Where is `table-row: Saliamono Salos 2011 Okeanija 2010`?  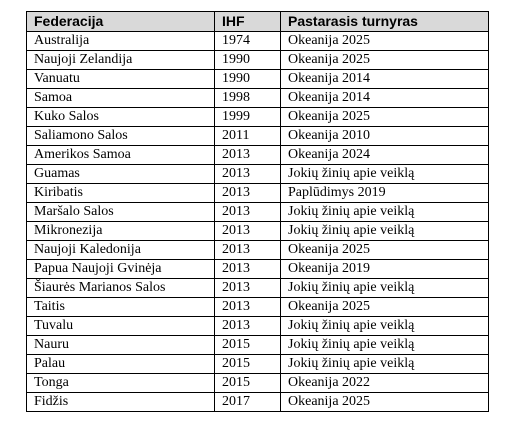 table-row: Saliamono Salos 2011 Okeanija 2010 is located at coordinates (257, 136).